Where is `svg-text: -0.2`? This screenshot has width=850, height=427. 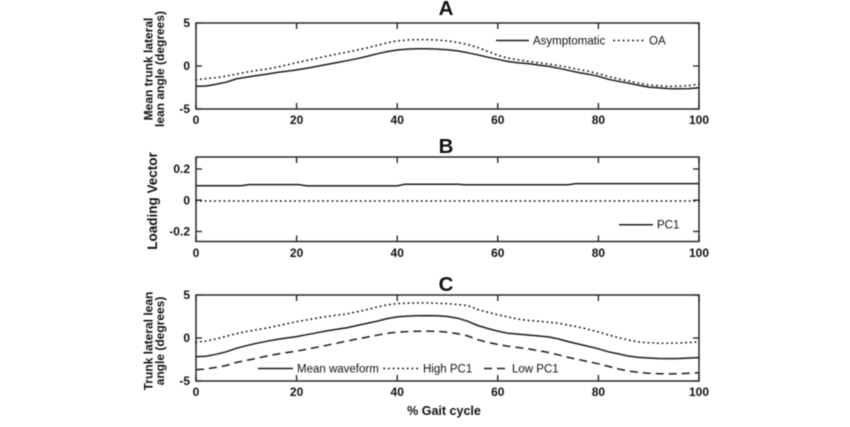
svg-text: -0.2 is located at coordinates (179, 232).